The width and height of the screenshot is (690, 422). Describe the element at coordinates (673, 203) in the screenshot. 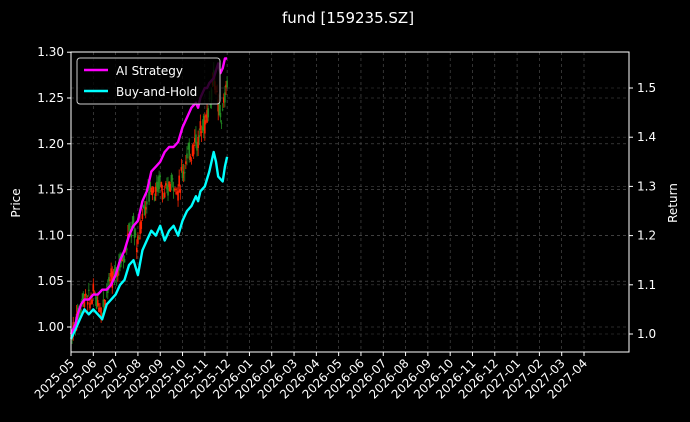

I see `y-axis-right-label: Return` at that location.